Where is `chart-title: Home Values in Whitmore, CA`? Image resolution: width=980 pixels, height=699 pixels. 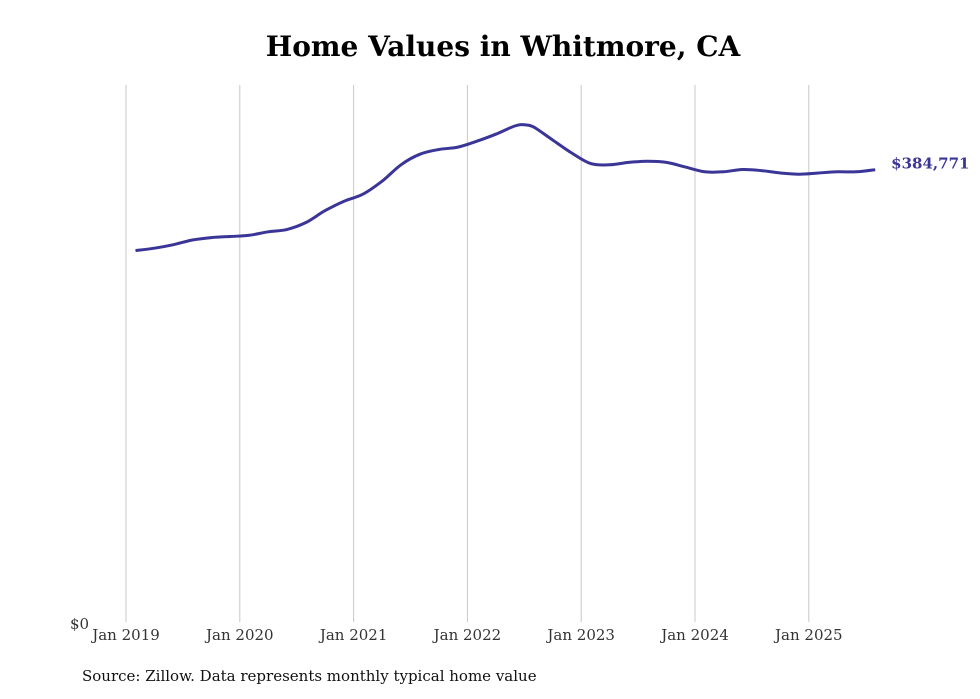
chart-title: Home Values in Whitmore, CA is located at coordinates (503, 46).